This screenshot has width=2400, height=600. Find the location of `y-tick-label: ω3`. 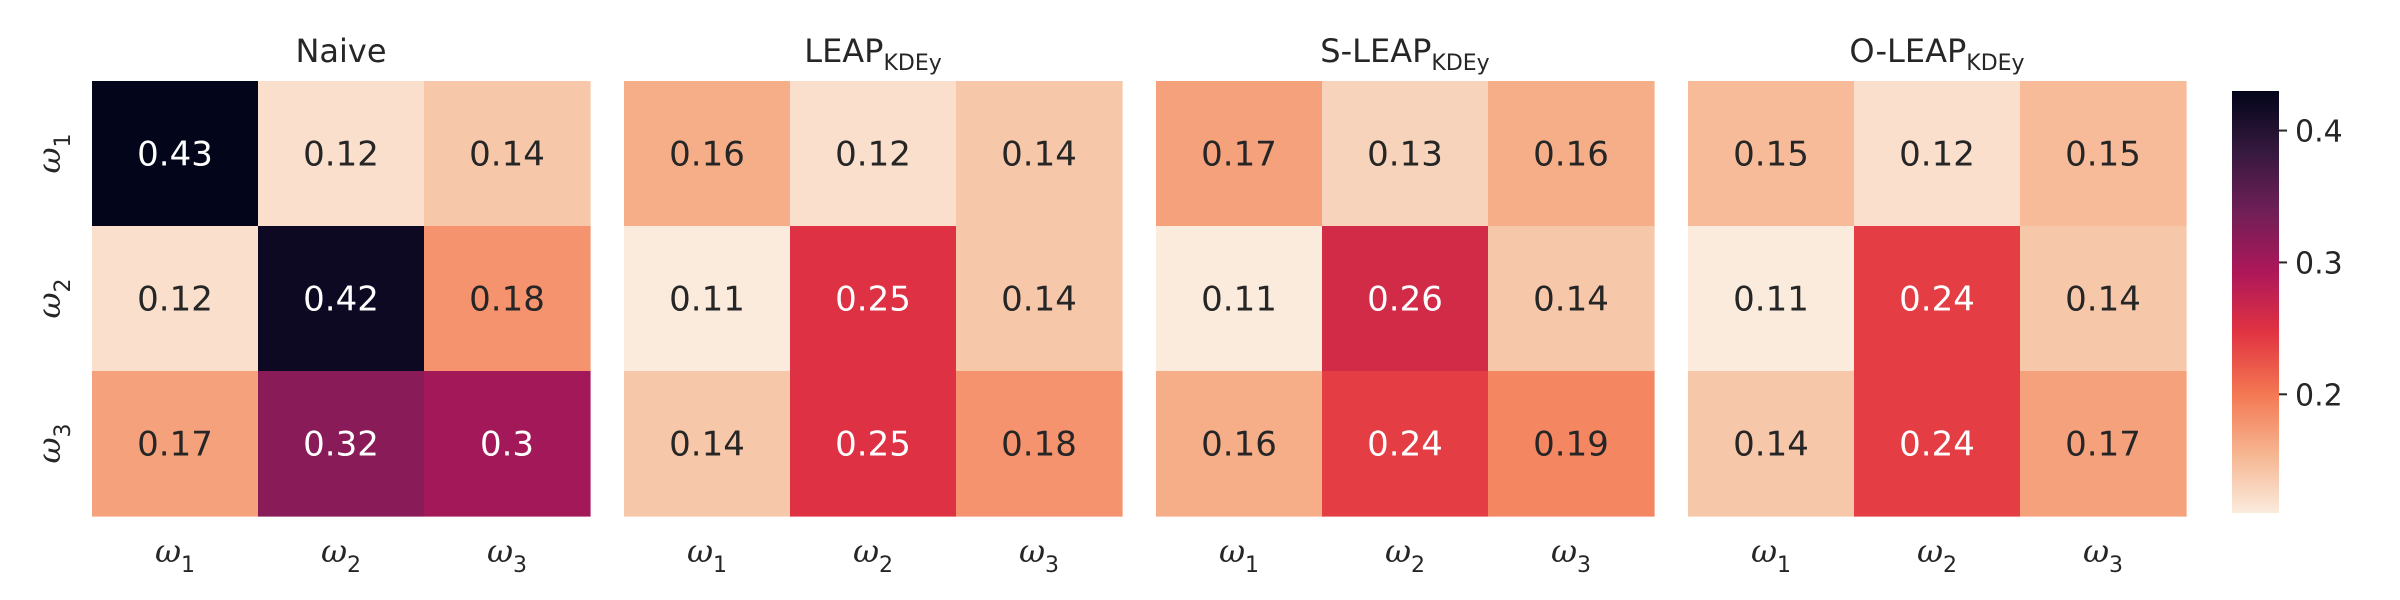

y-tick-label: ω3 is located at coordinates (53, 443).